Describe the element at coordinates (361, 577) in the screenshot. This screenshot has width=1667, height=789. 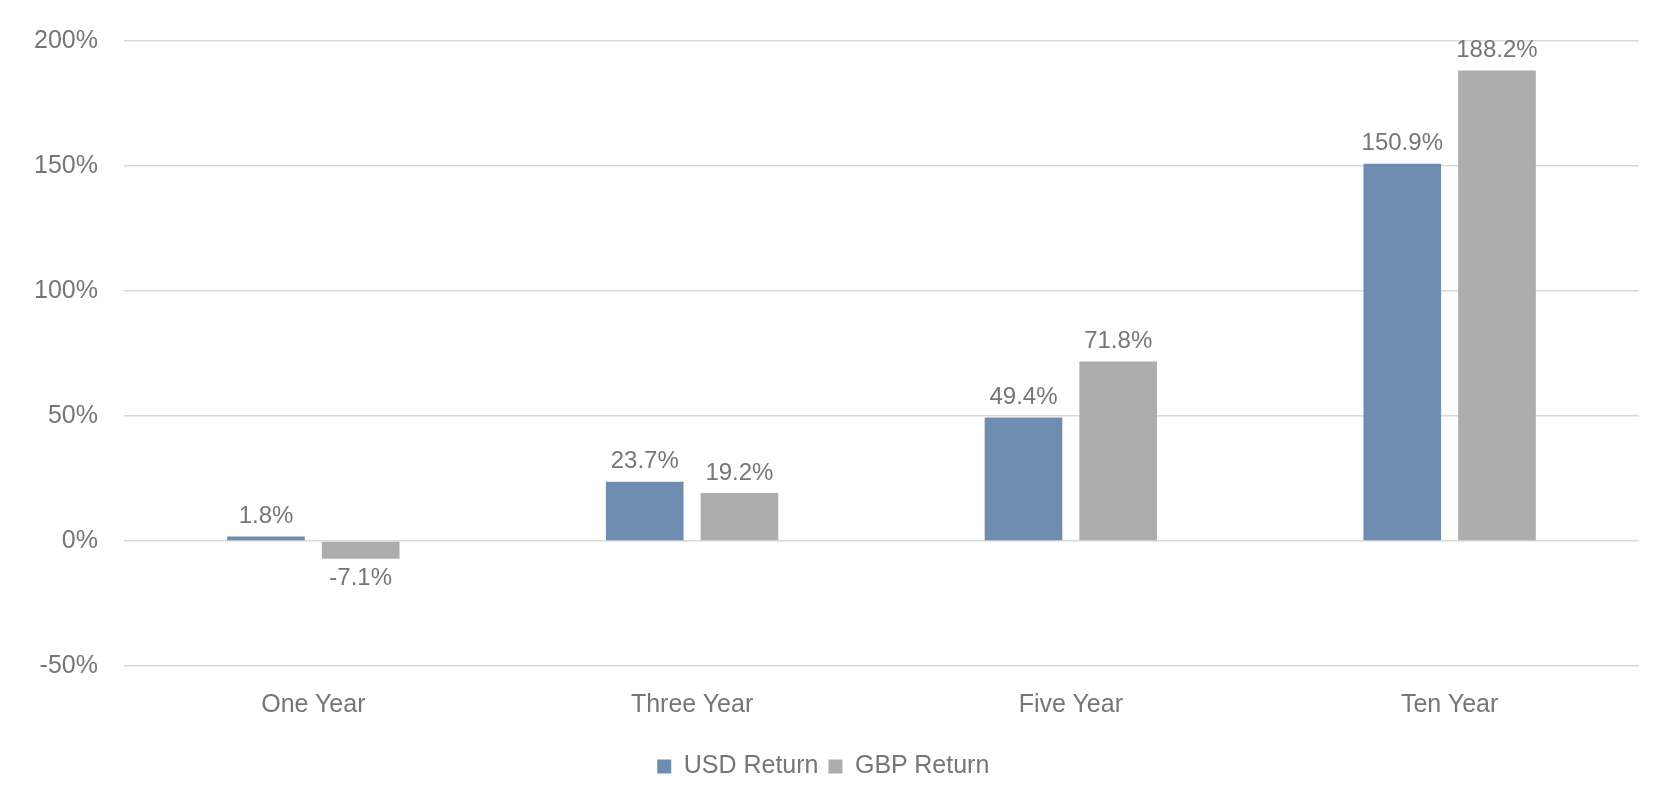
I see `data-label: -7.1%` at that location.